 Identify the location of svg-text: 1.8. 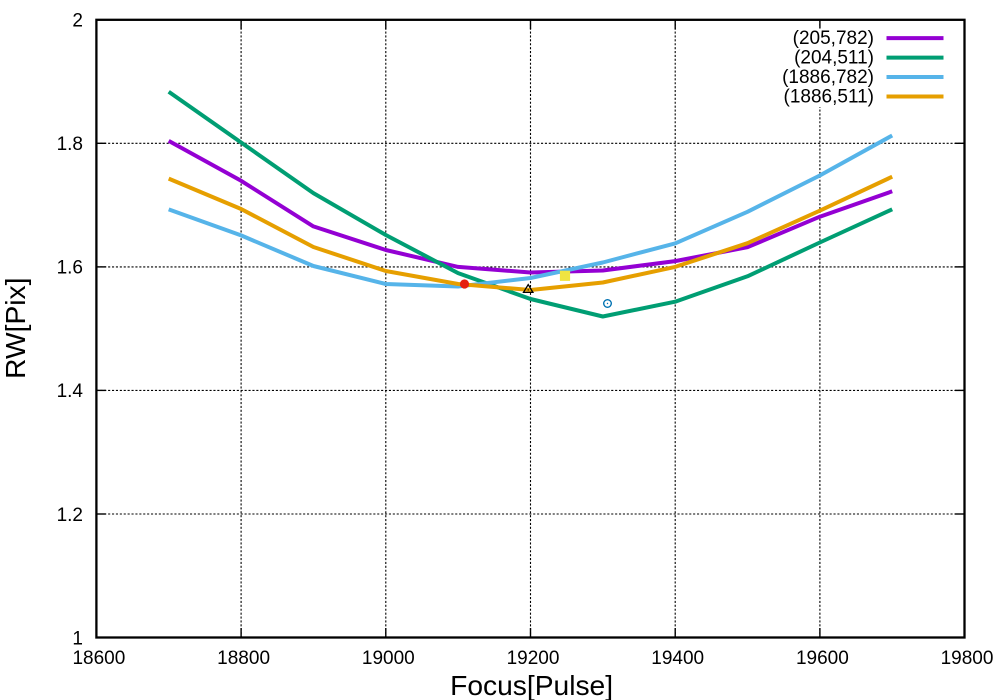
(70, 144).